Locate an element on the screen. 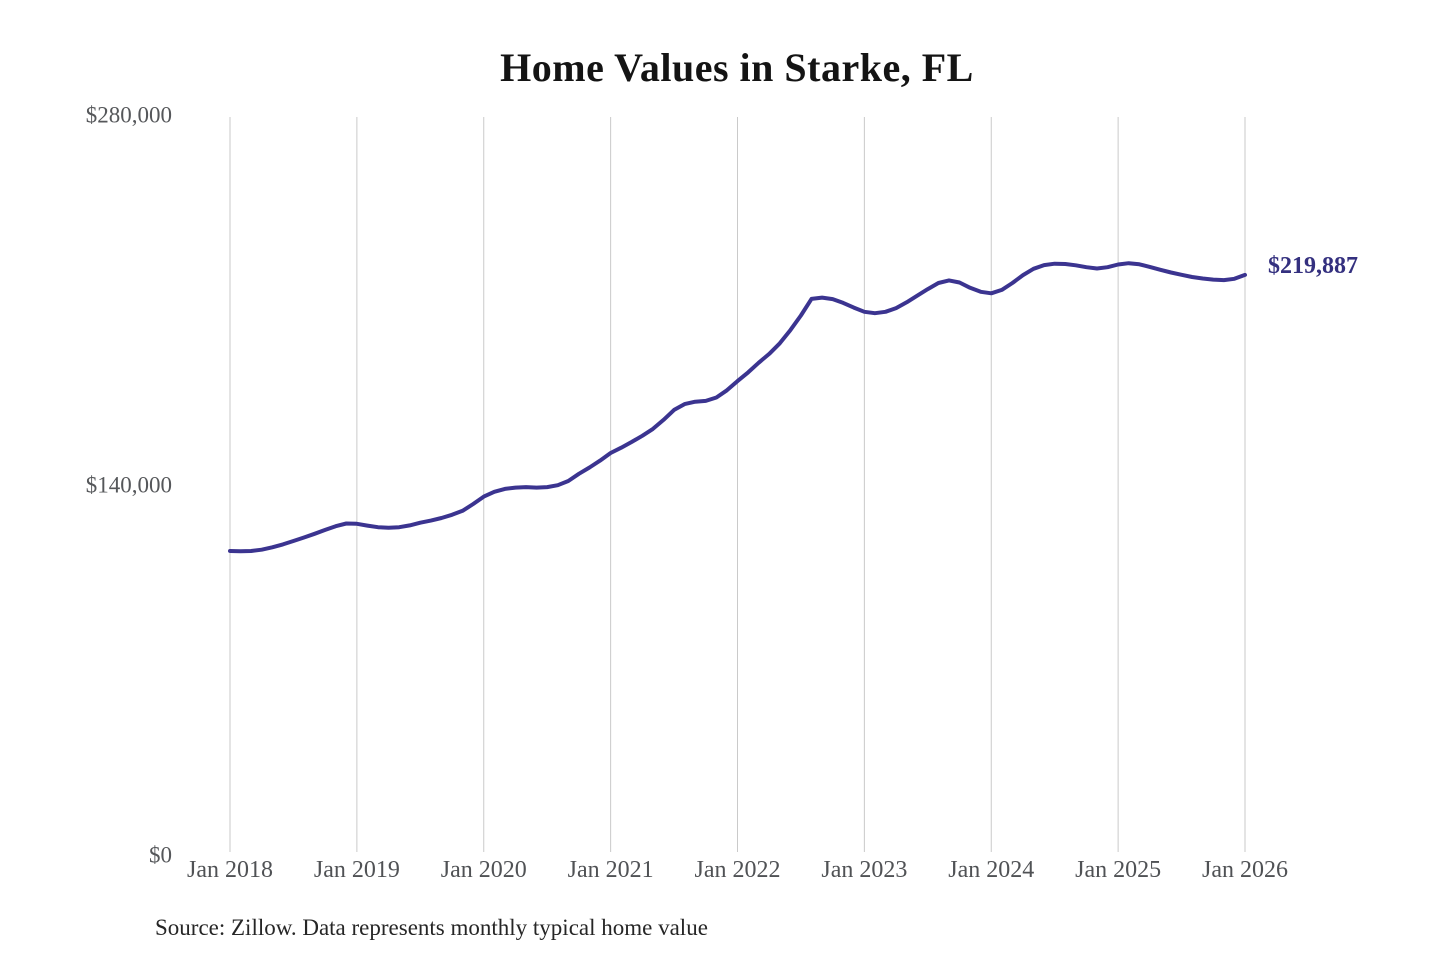 The height and width of the screenshot is (960, 1440). x-axis-label: Jan 2020 is located at coordinates (483, 870).